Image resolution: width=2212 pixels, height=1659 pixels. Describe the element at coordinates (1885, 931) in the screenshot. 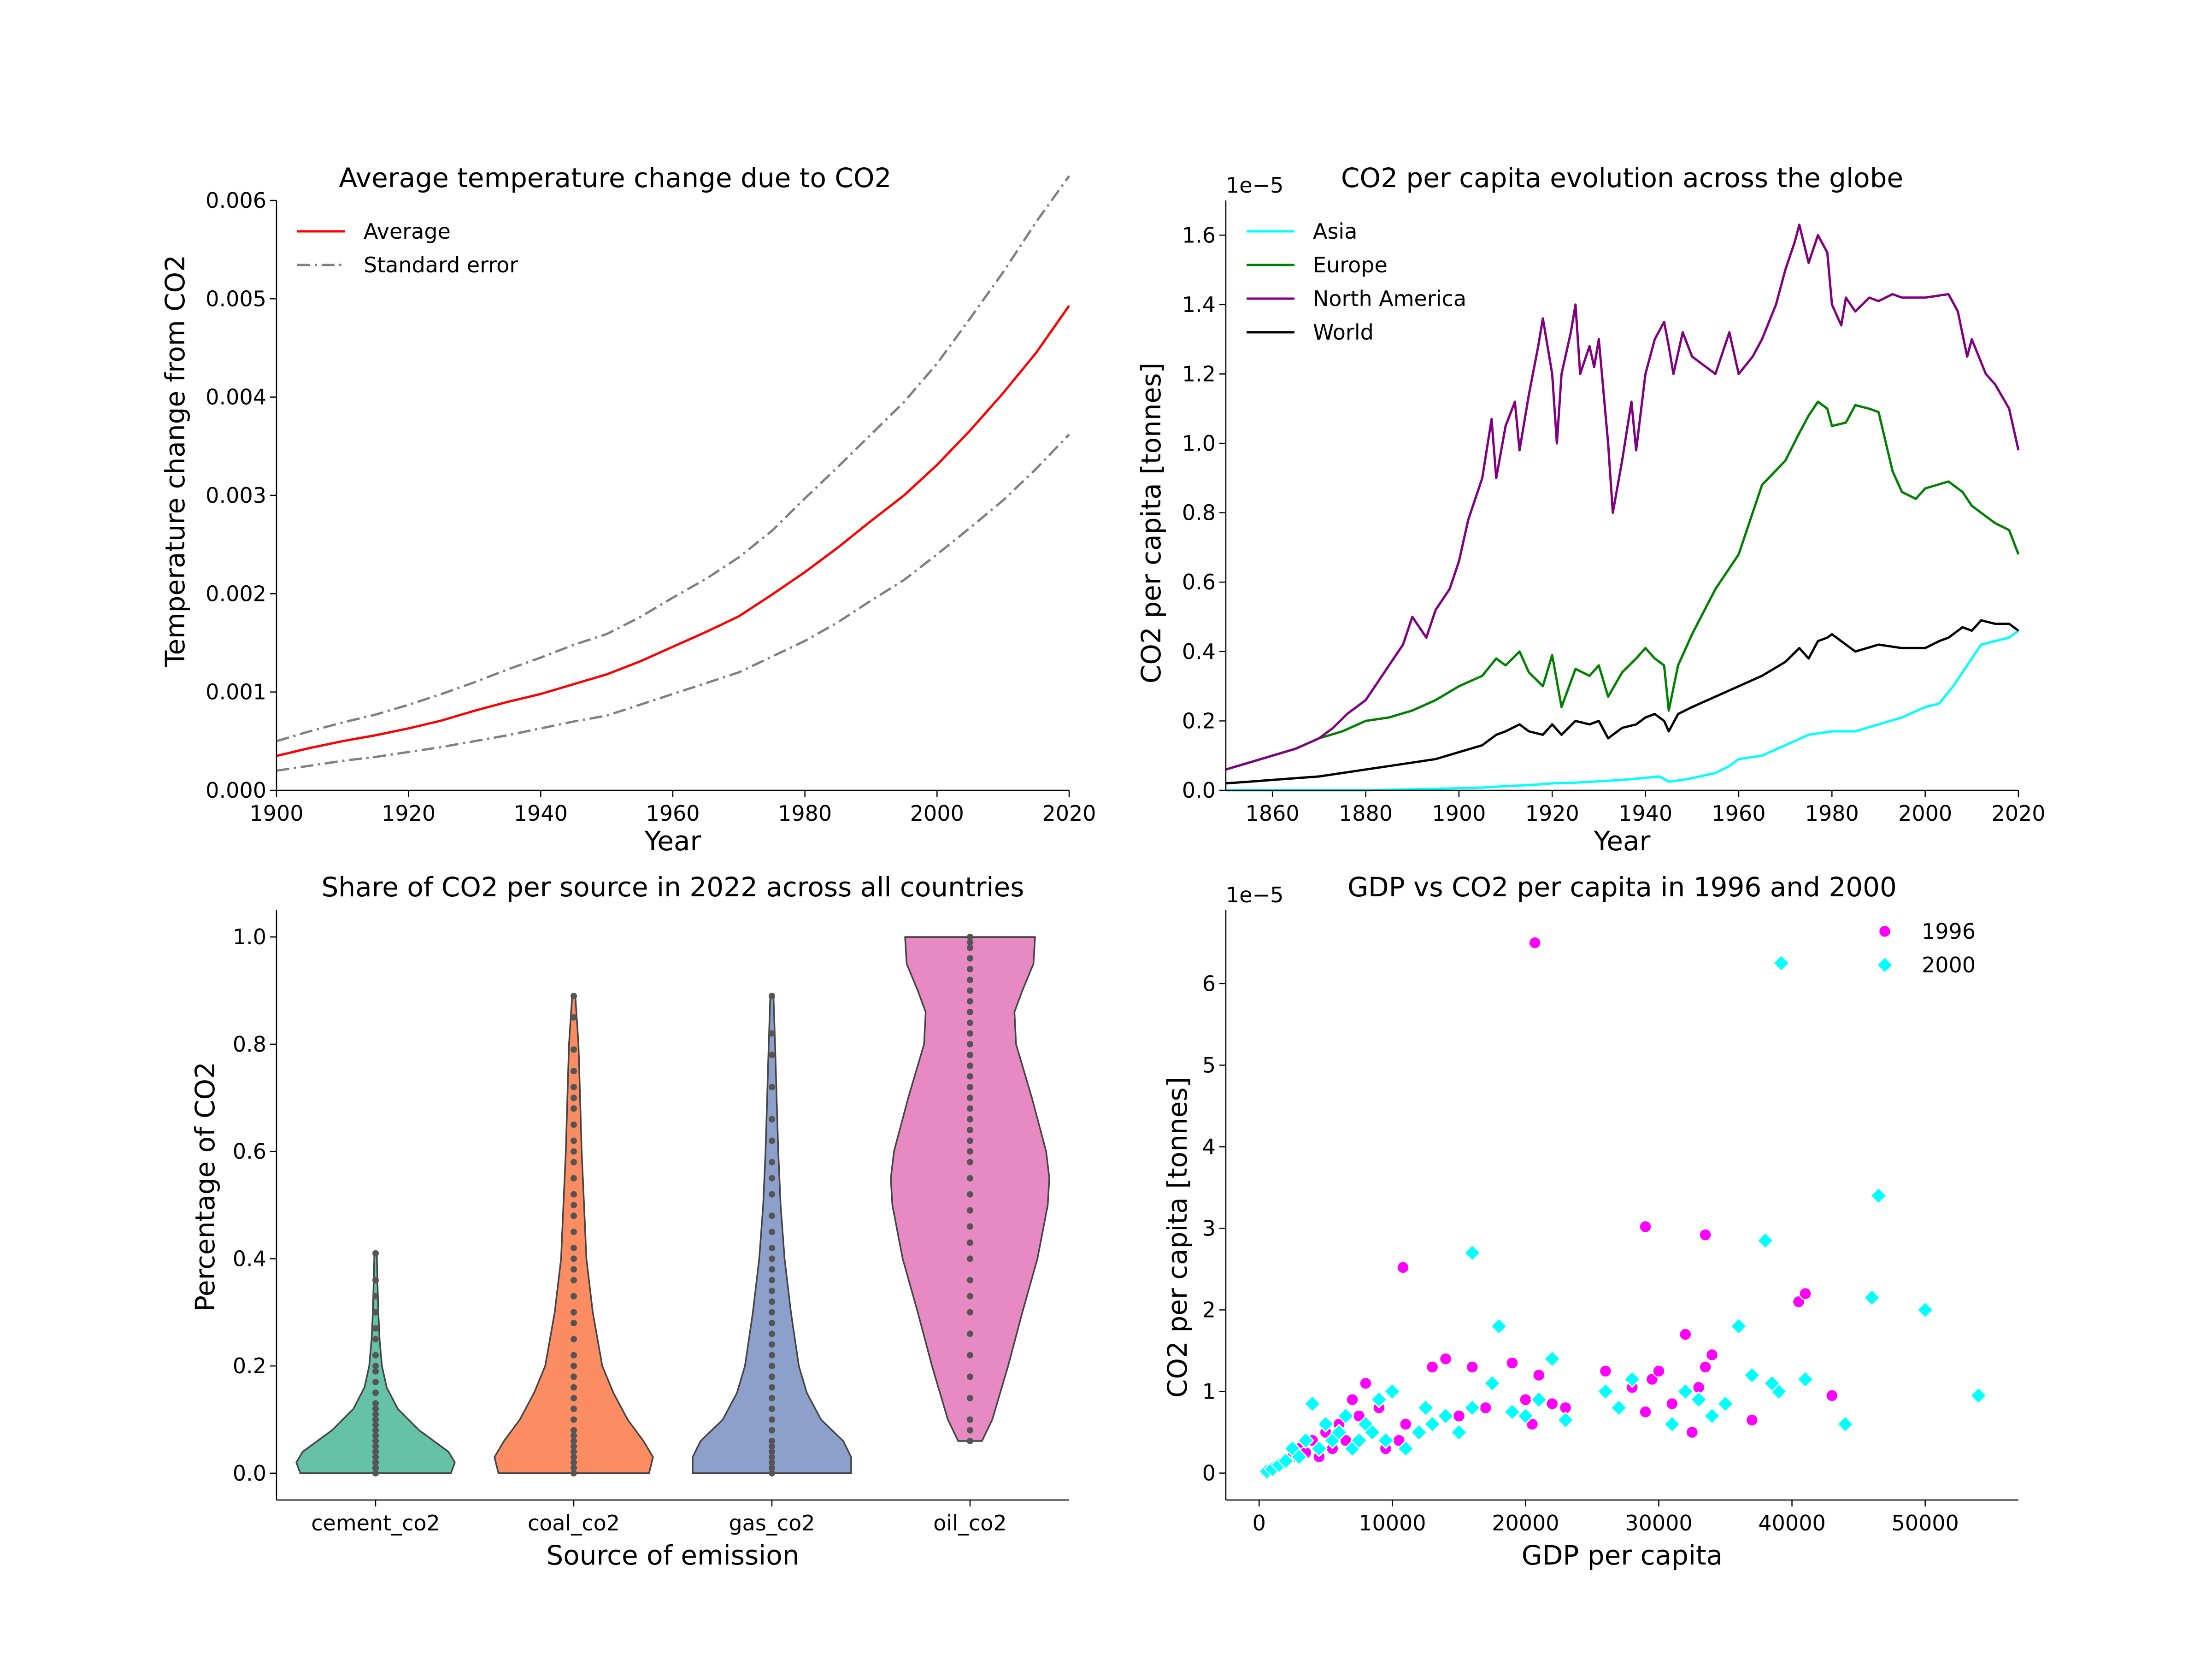

I see `gdp-co2-chart-legend-marker` at that location.